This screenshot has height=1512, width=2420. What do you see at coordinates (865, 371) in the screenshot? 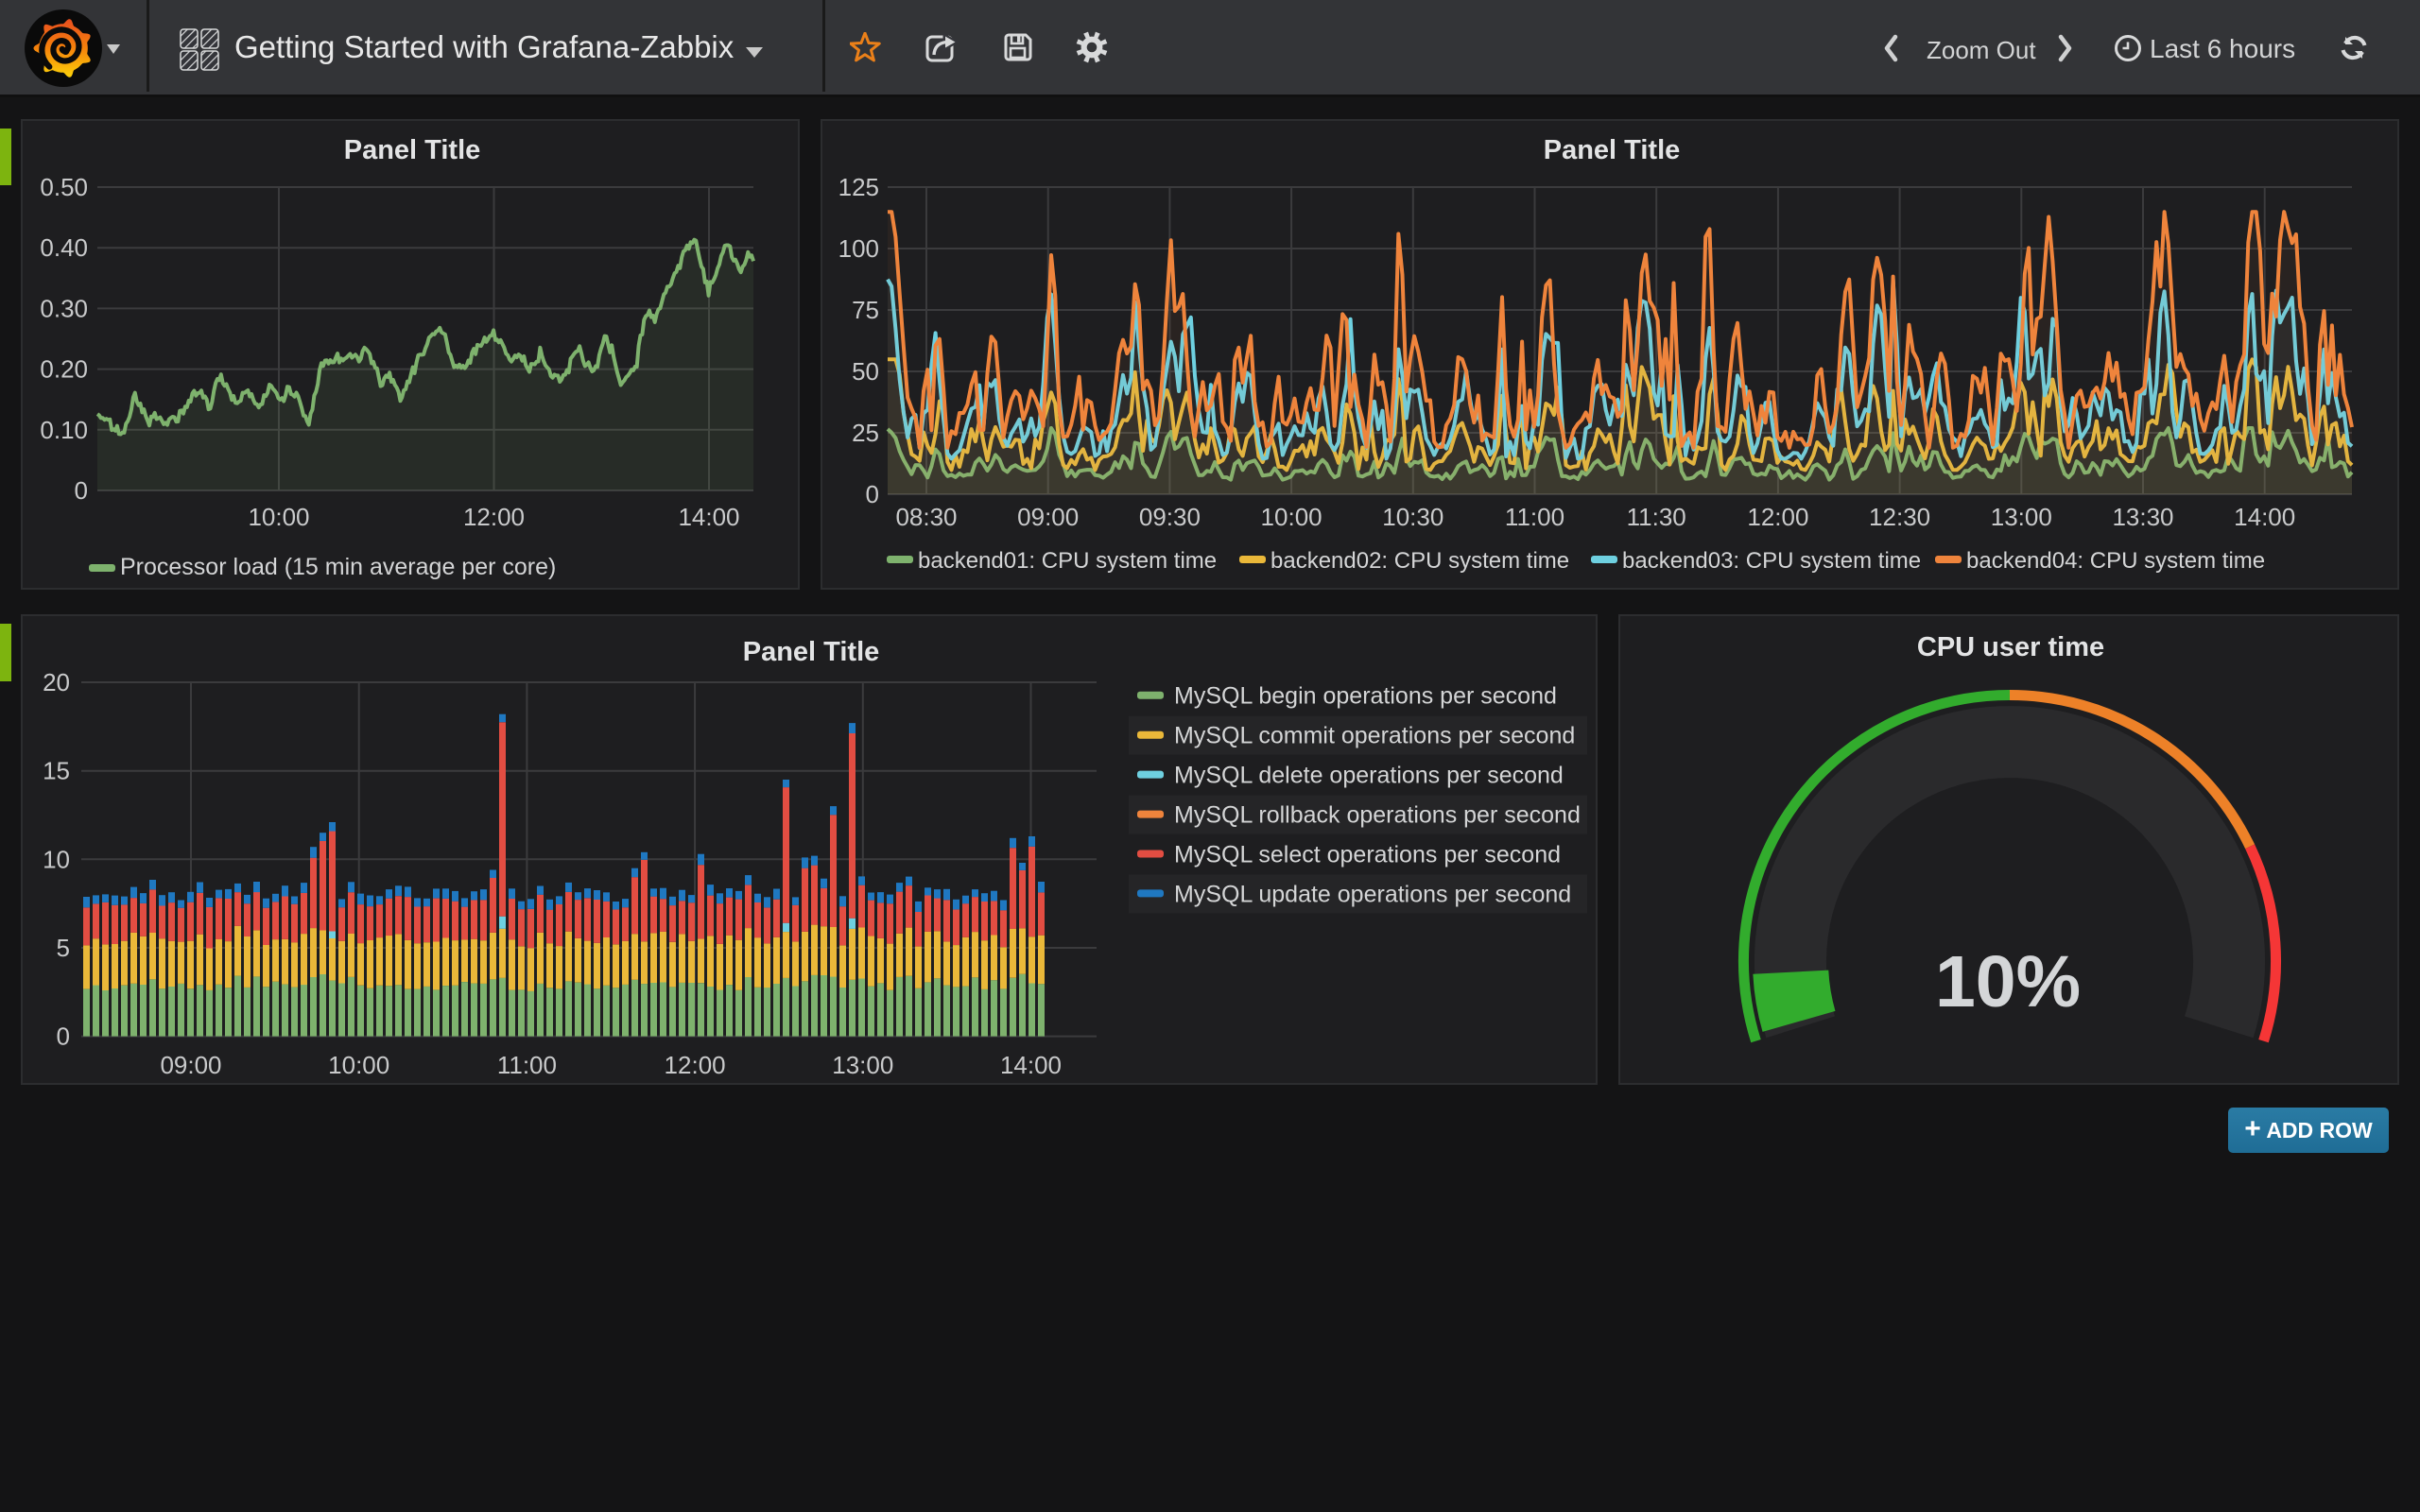
I see `svg-text: 50` at bounding box center [865, 371].